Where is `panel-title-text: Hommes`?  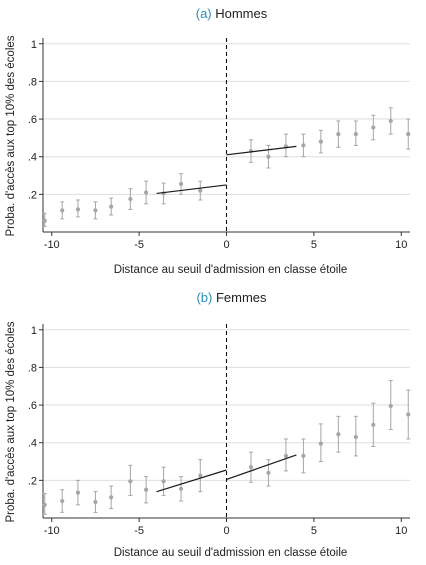
panel-title-text: Hommes is located at coordinates (240, 13).